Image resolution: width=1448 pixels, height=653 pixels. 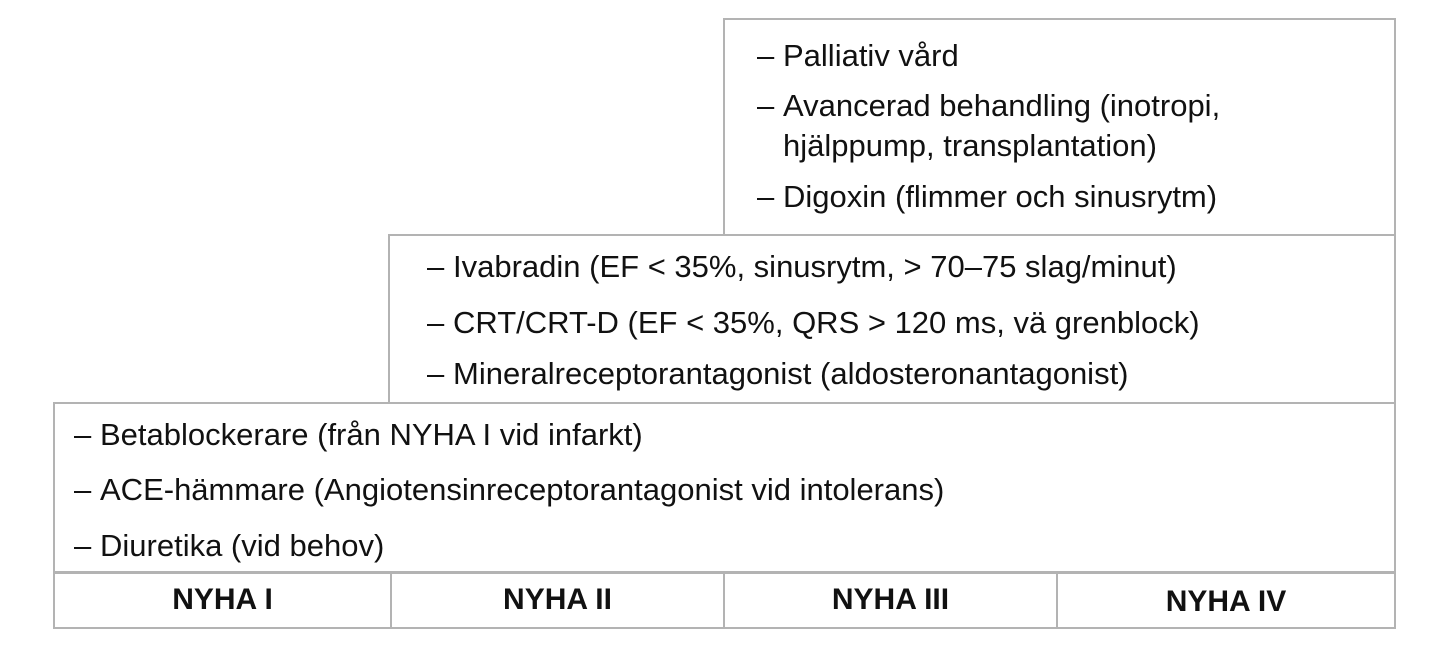 What do you see at coordinates (1226, 601) in the screenshot?
I see `nyha-class-cell: NYHA IV` at bounding box center [1226, 601].